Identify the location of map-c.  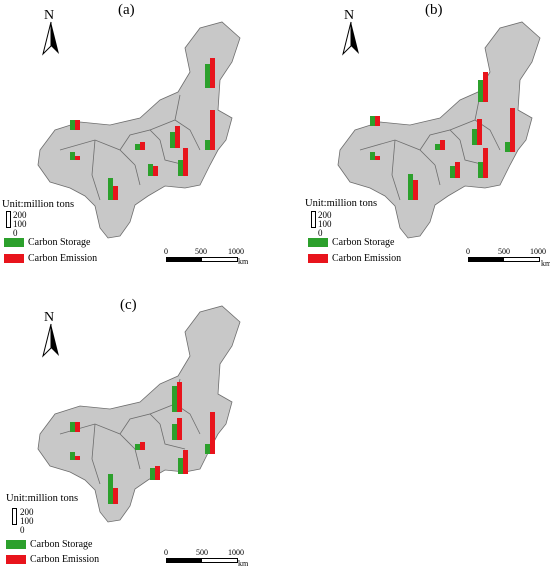
(139, 414).